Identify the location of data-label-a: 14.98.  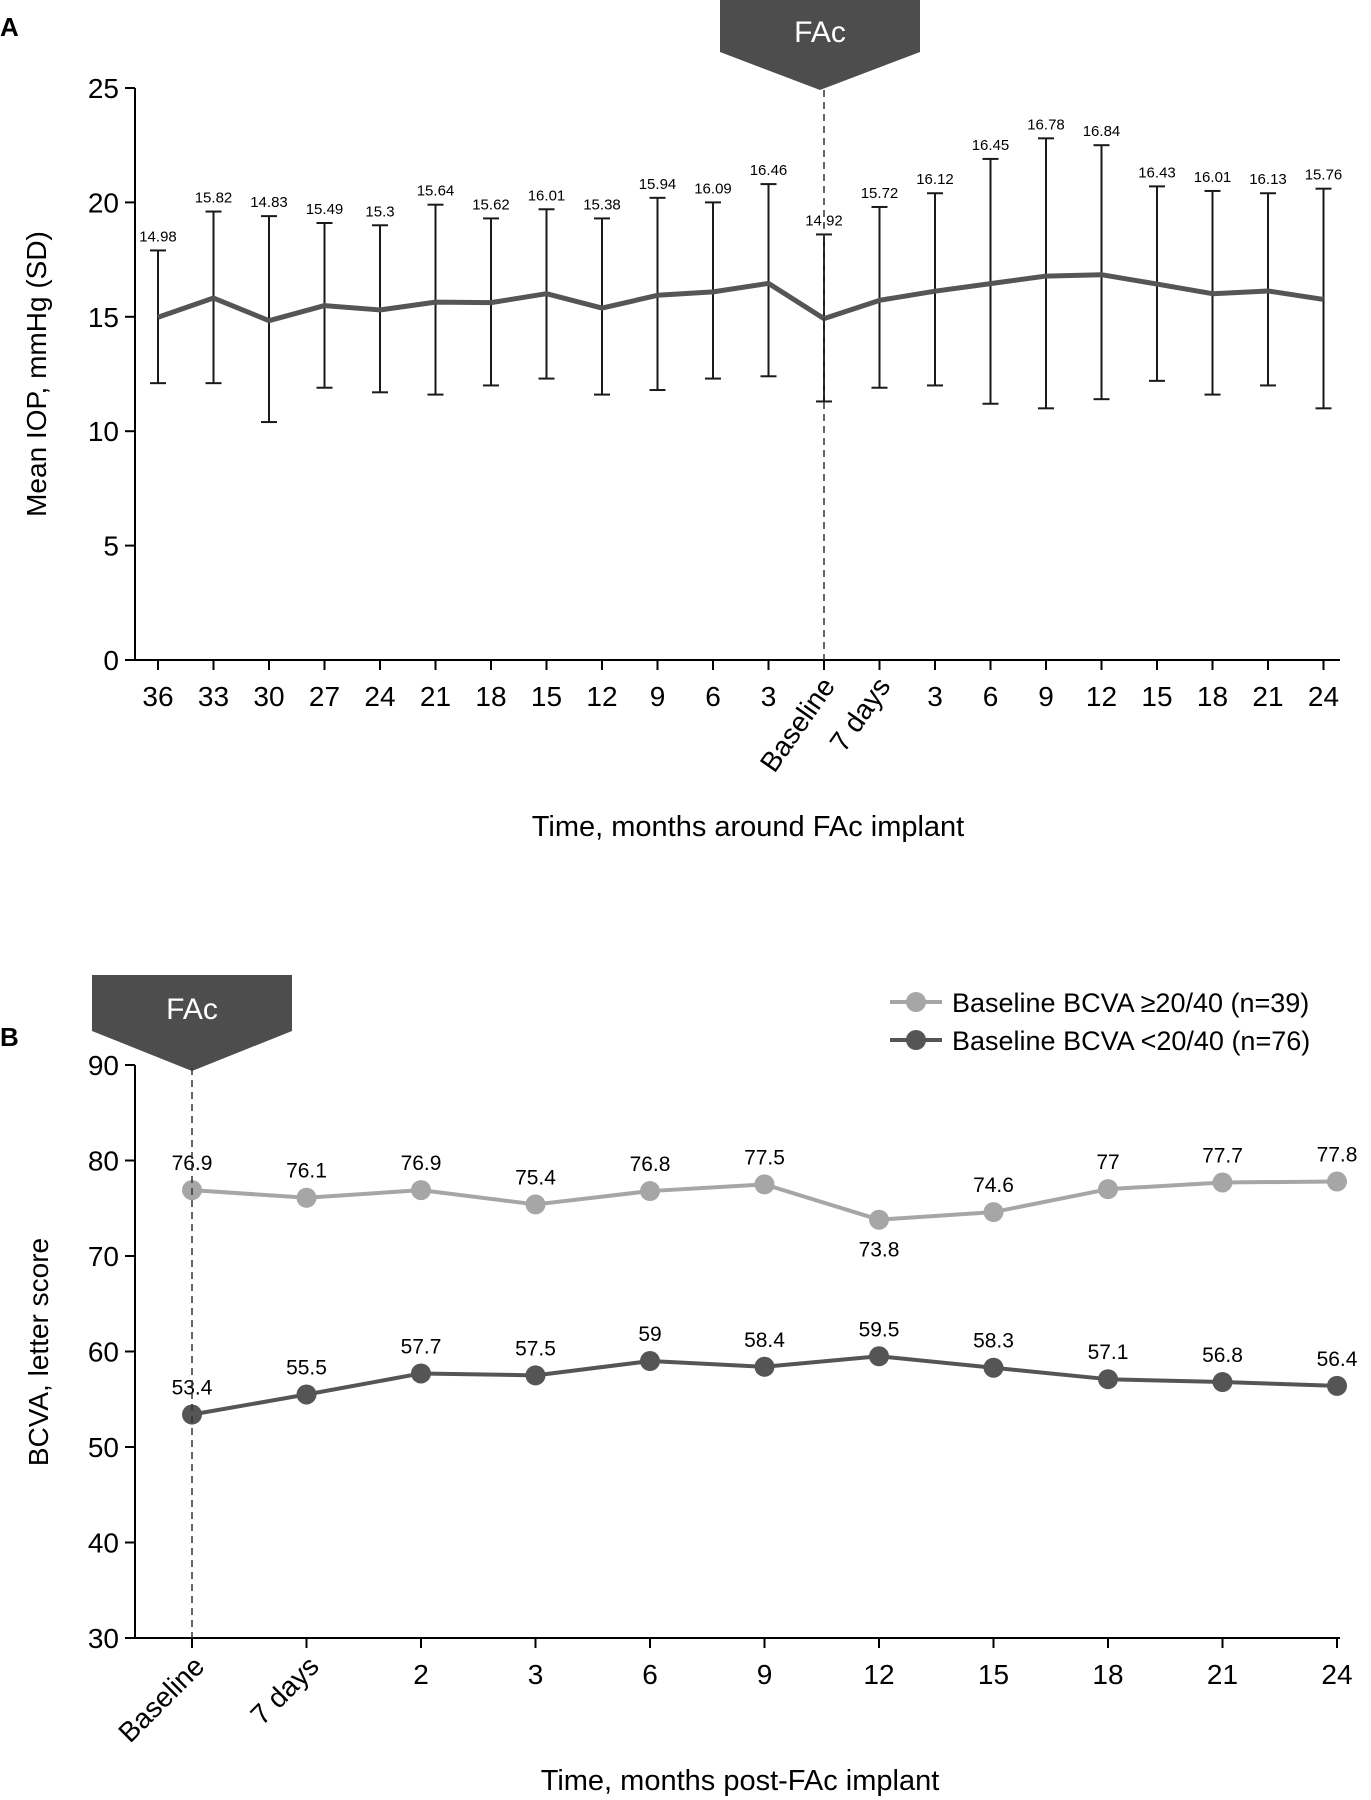
(158, 236).